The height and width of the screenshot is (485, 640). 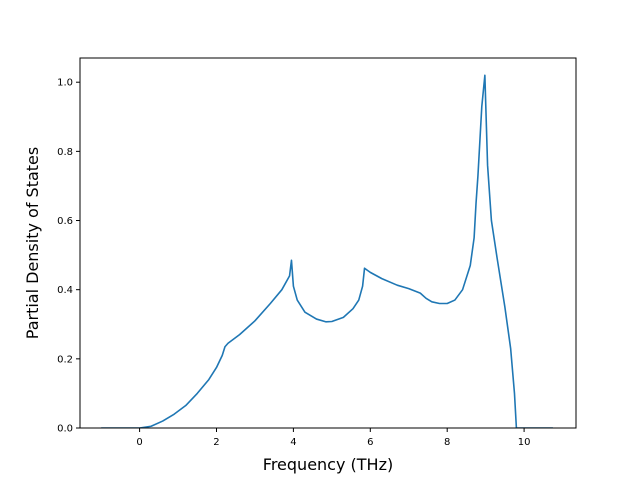 What do you see at coordinates (65, 221) in the screenshot?
I see `y-tick-label: 0.6` at bounding box center [65, 221].